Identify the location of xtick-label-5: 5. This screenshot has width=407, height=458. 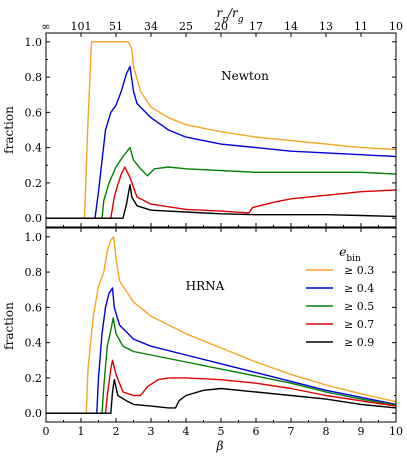
(221, 431).